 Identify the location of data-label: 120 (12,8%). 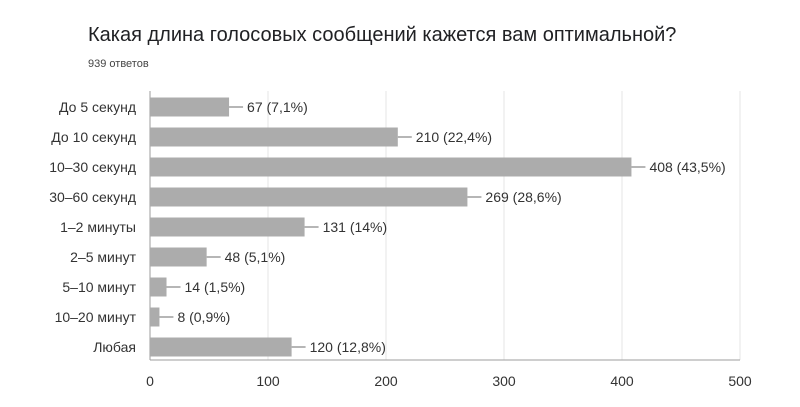
(348, 347).